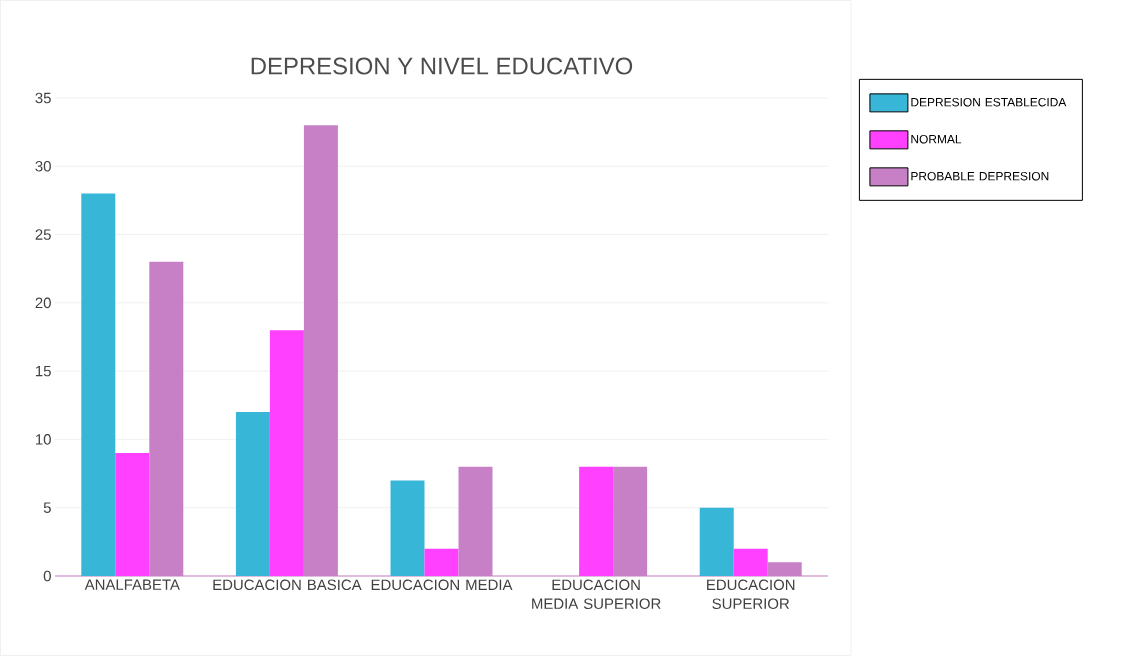 The width and height of the screenshot is (1138, 656). I want to click on y-tick-label: 35, so click(43, 98).